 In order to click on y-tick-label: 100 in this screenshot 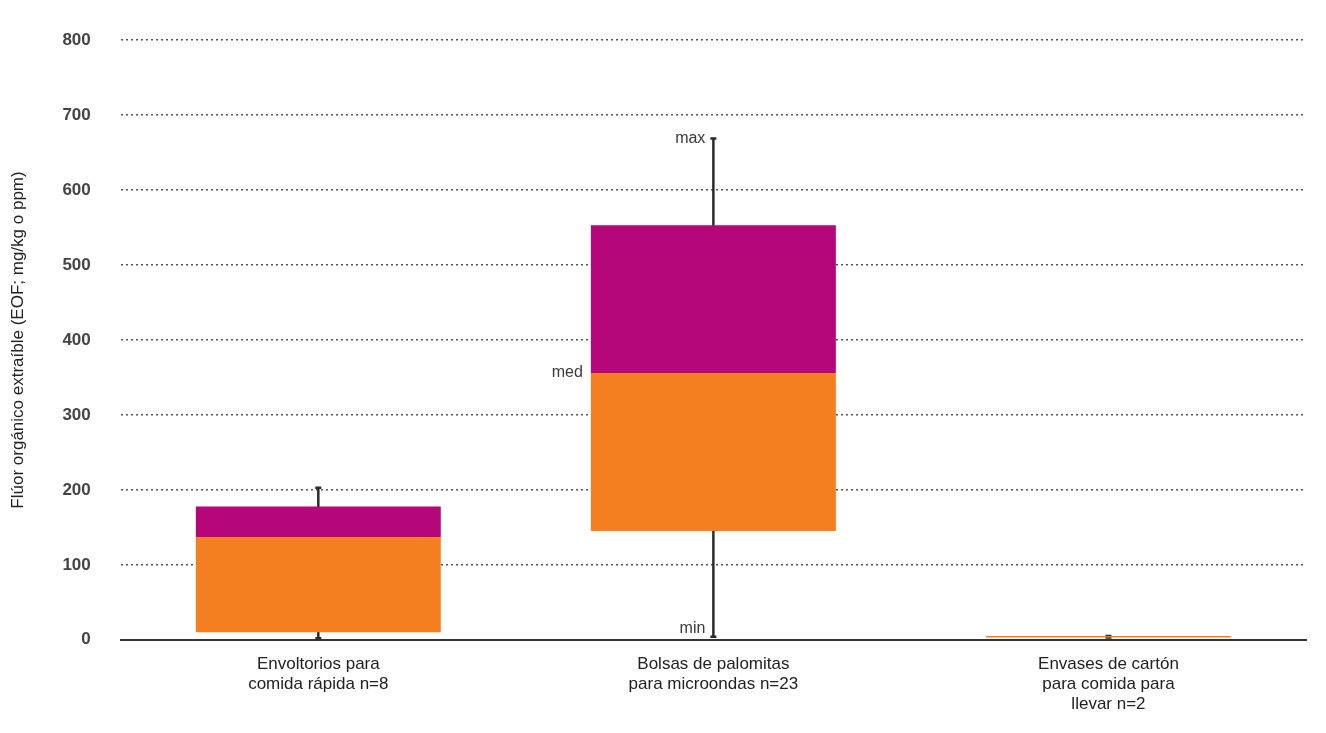, I will do `click(76, 564)`.